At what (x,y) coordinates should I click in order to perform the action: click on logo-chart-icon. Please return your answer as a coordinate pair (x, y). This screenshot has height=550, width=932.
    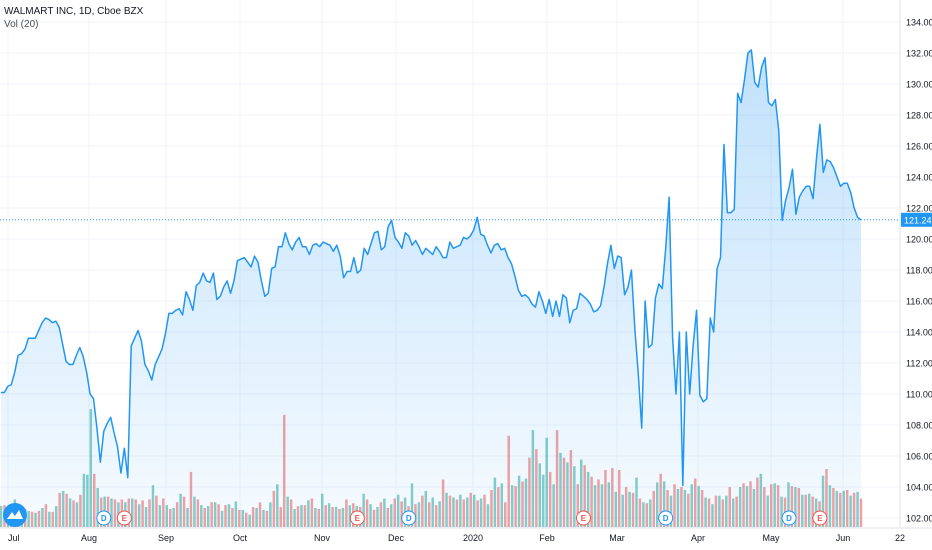
    Looking at the image, I should click on (15, 514).